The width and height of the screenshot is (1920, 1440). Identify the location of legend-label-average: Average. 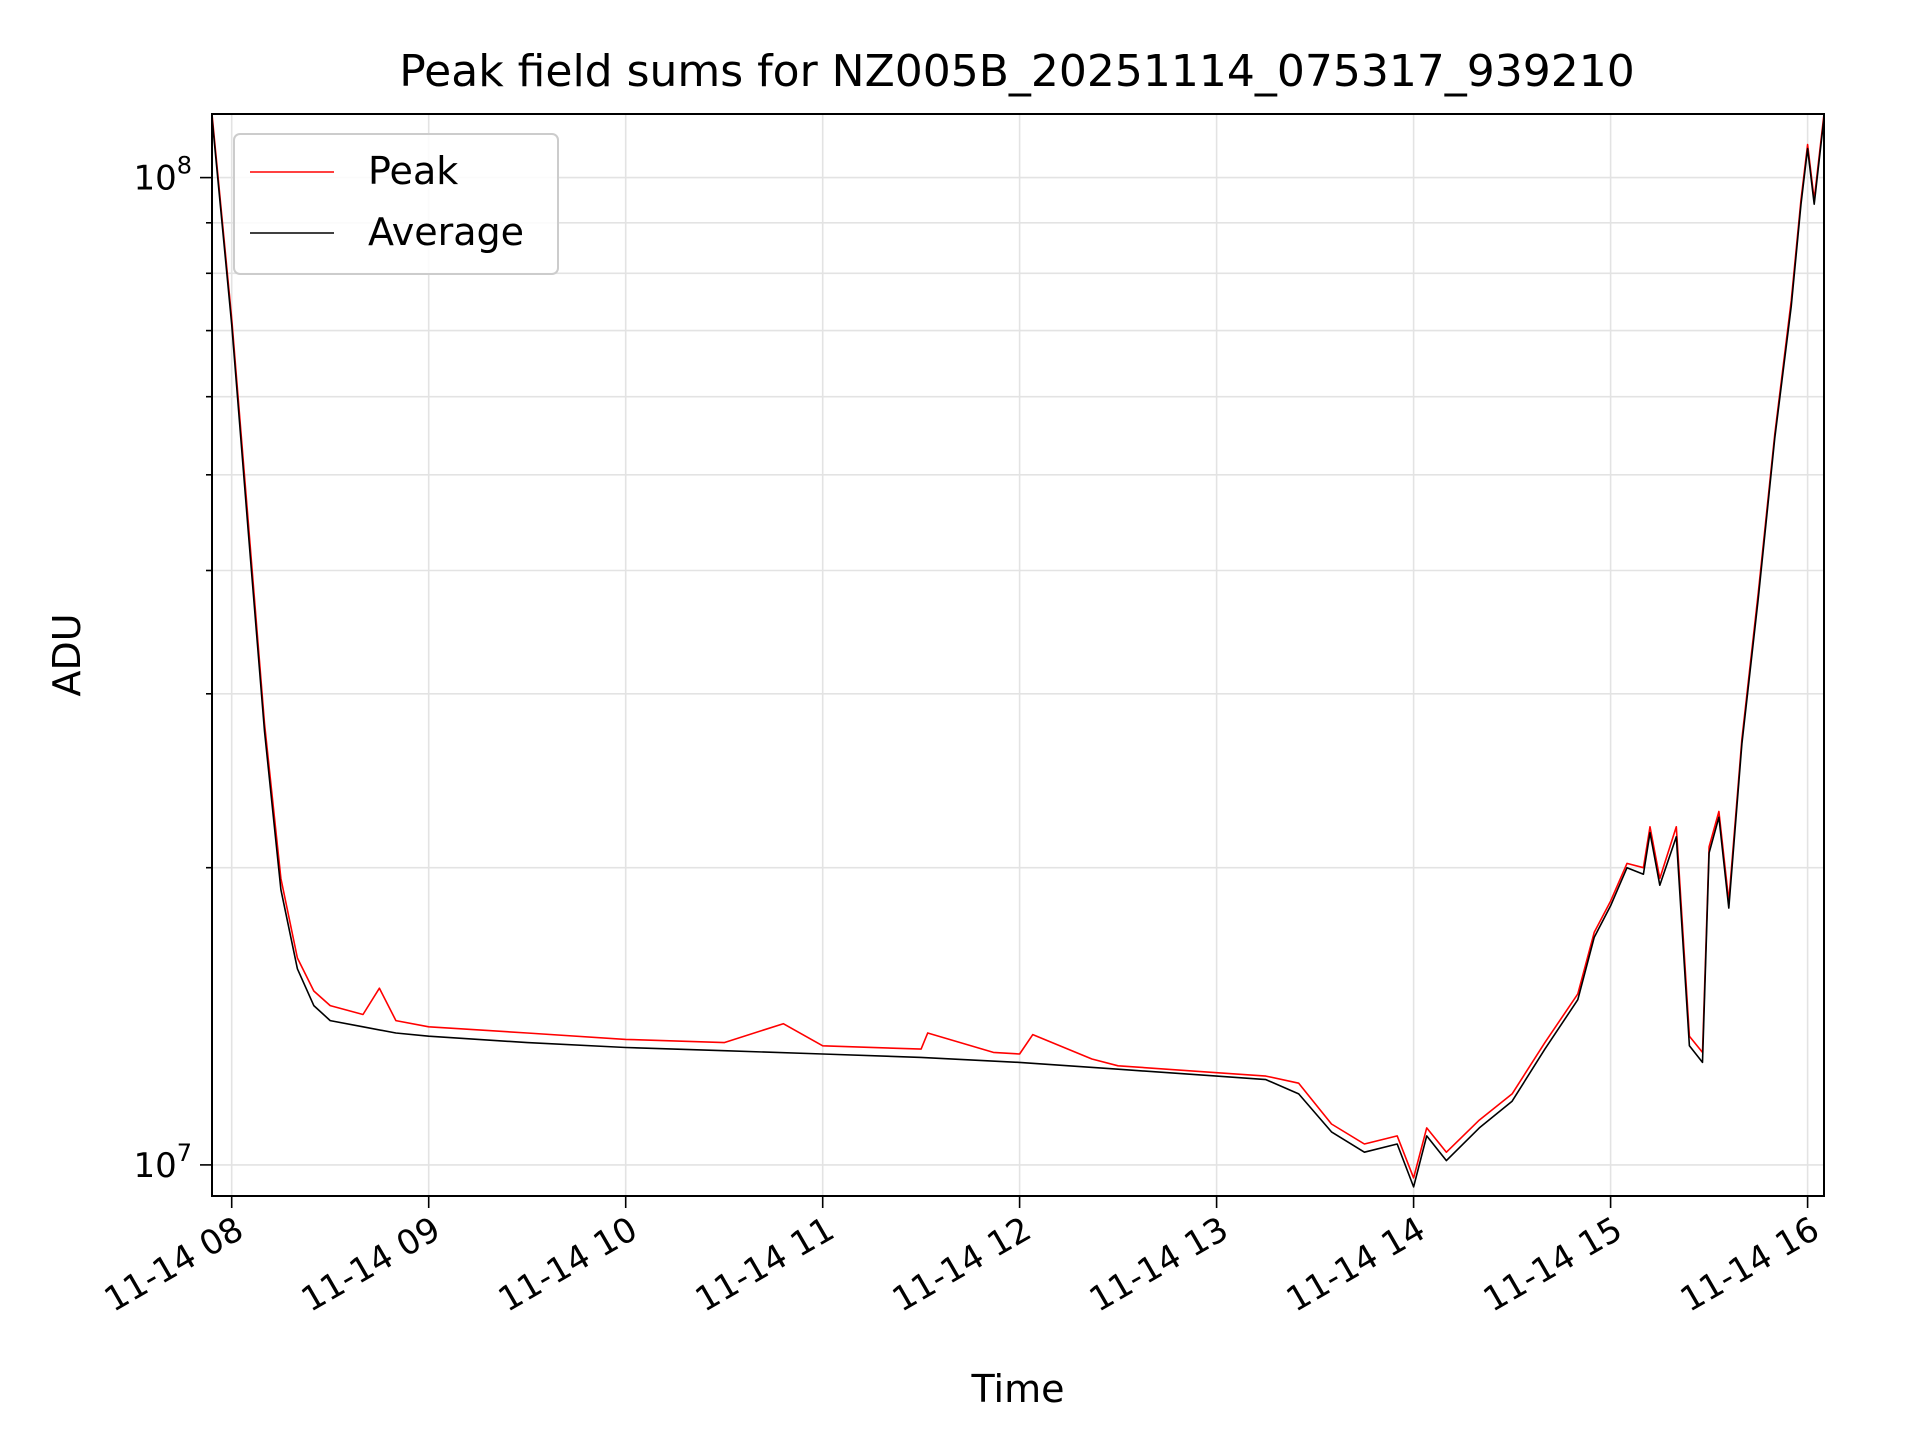
(446, 232).